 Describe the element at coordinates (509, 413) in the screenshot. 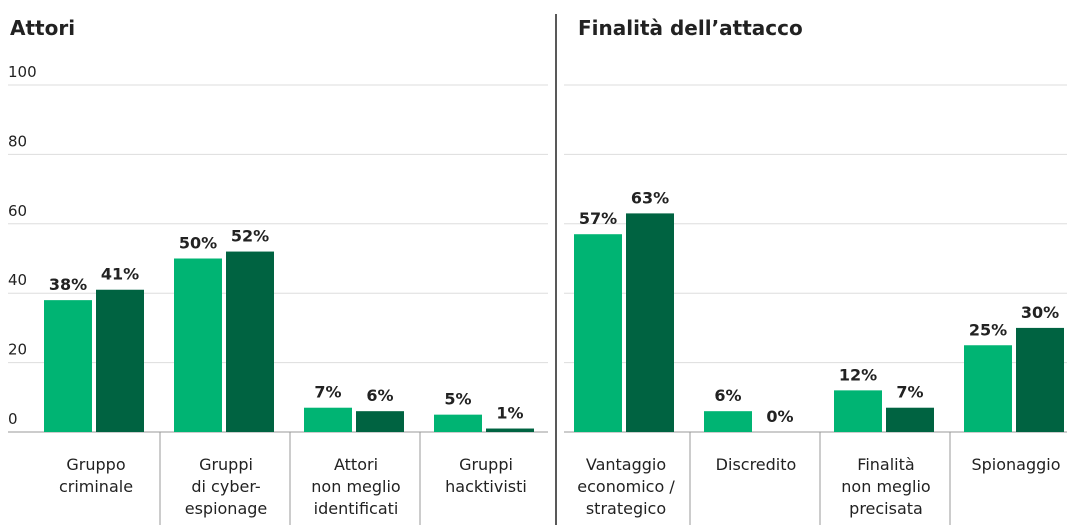

I see `value-label: 1%` at that location.